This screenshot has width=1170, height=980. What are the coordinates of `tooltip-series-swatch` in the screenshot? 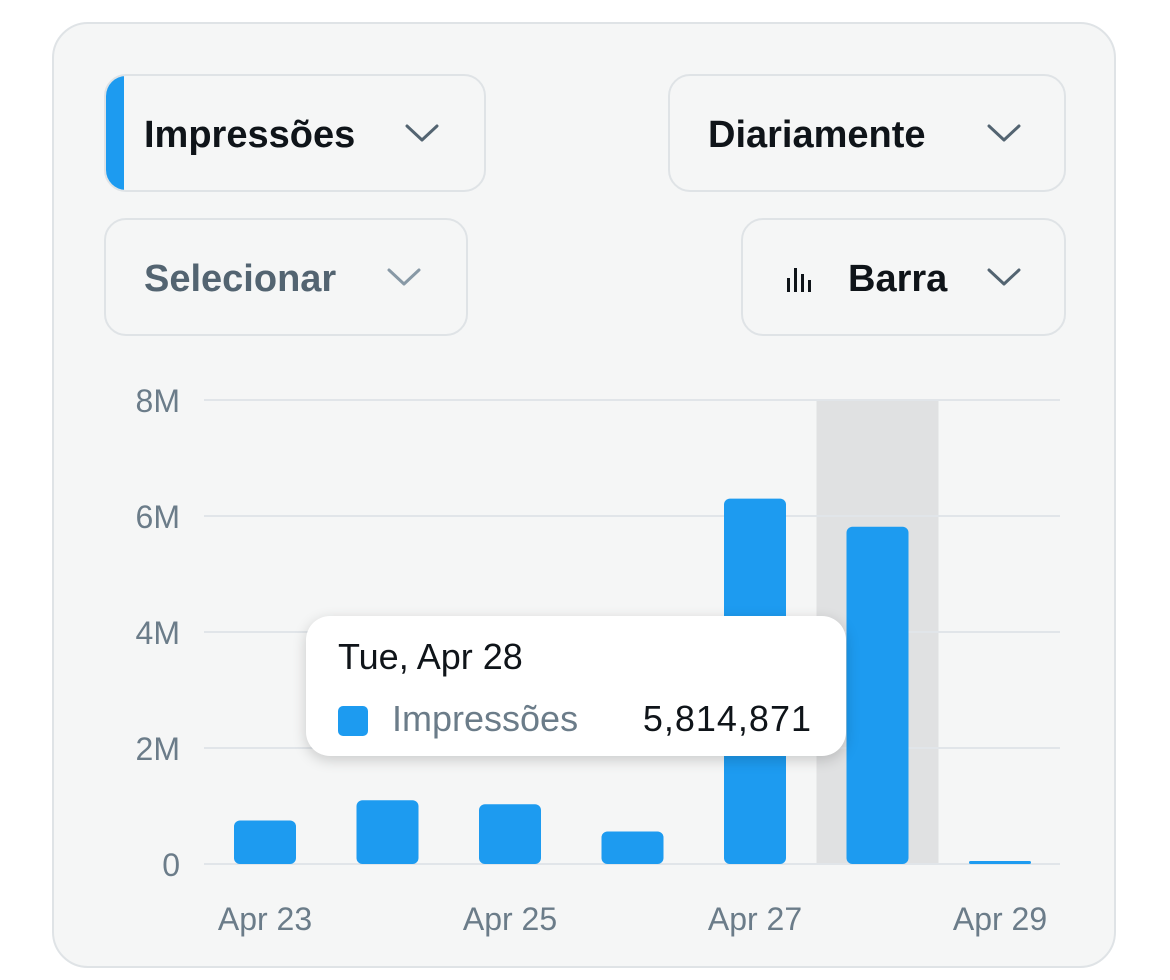 It's located at (353, 721).